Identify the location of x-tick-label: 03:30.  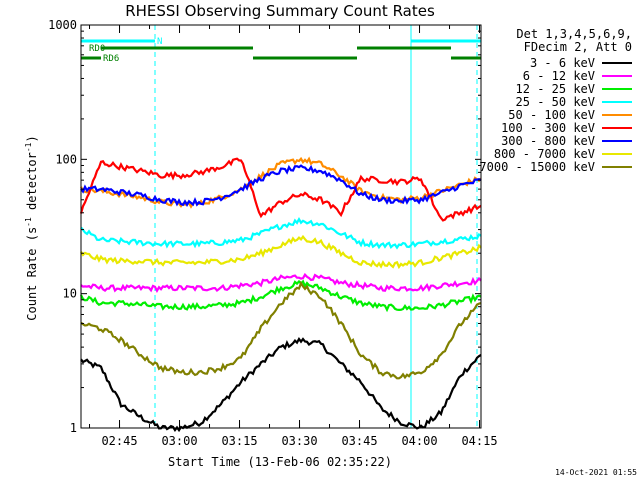
(299, 441).